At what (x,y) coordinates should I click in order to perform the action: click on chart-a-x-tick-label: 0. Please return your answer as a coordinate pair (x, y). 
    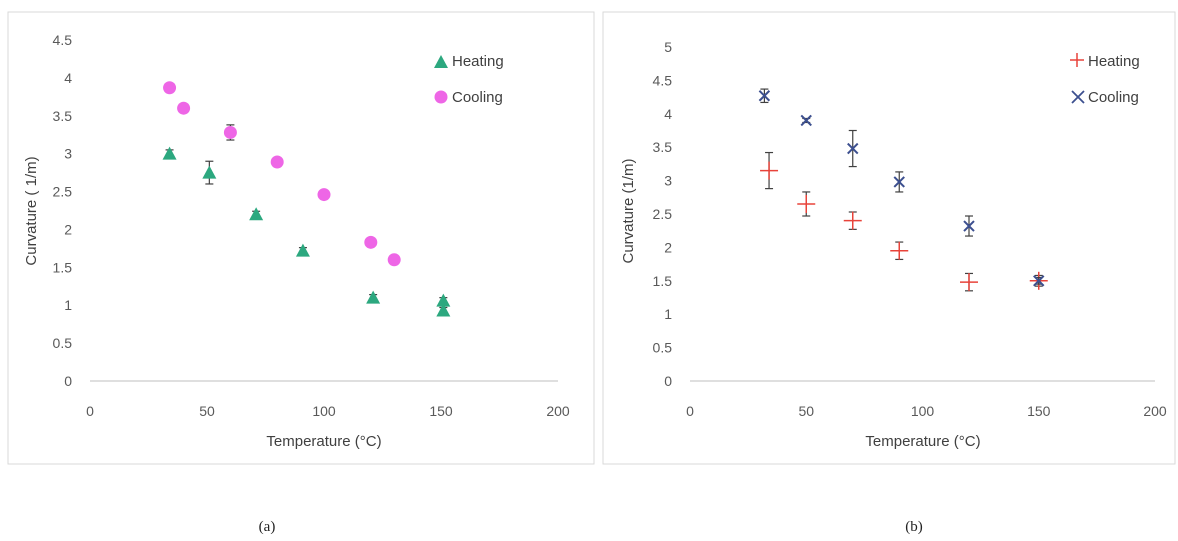
    Looking at the image, I should click on (90, 411).